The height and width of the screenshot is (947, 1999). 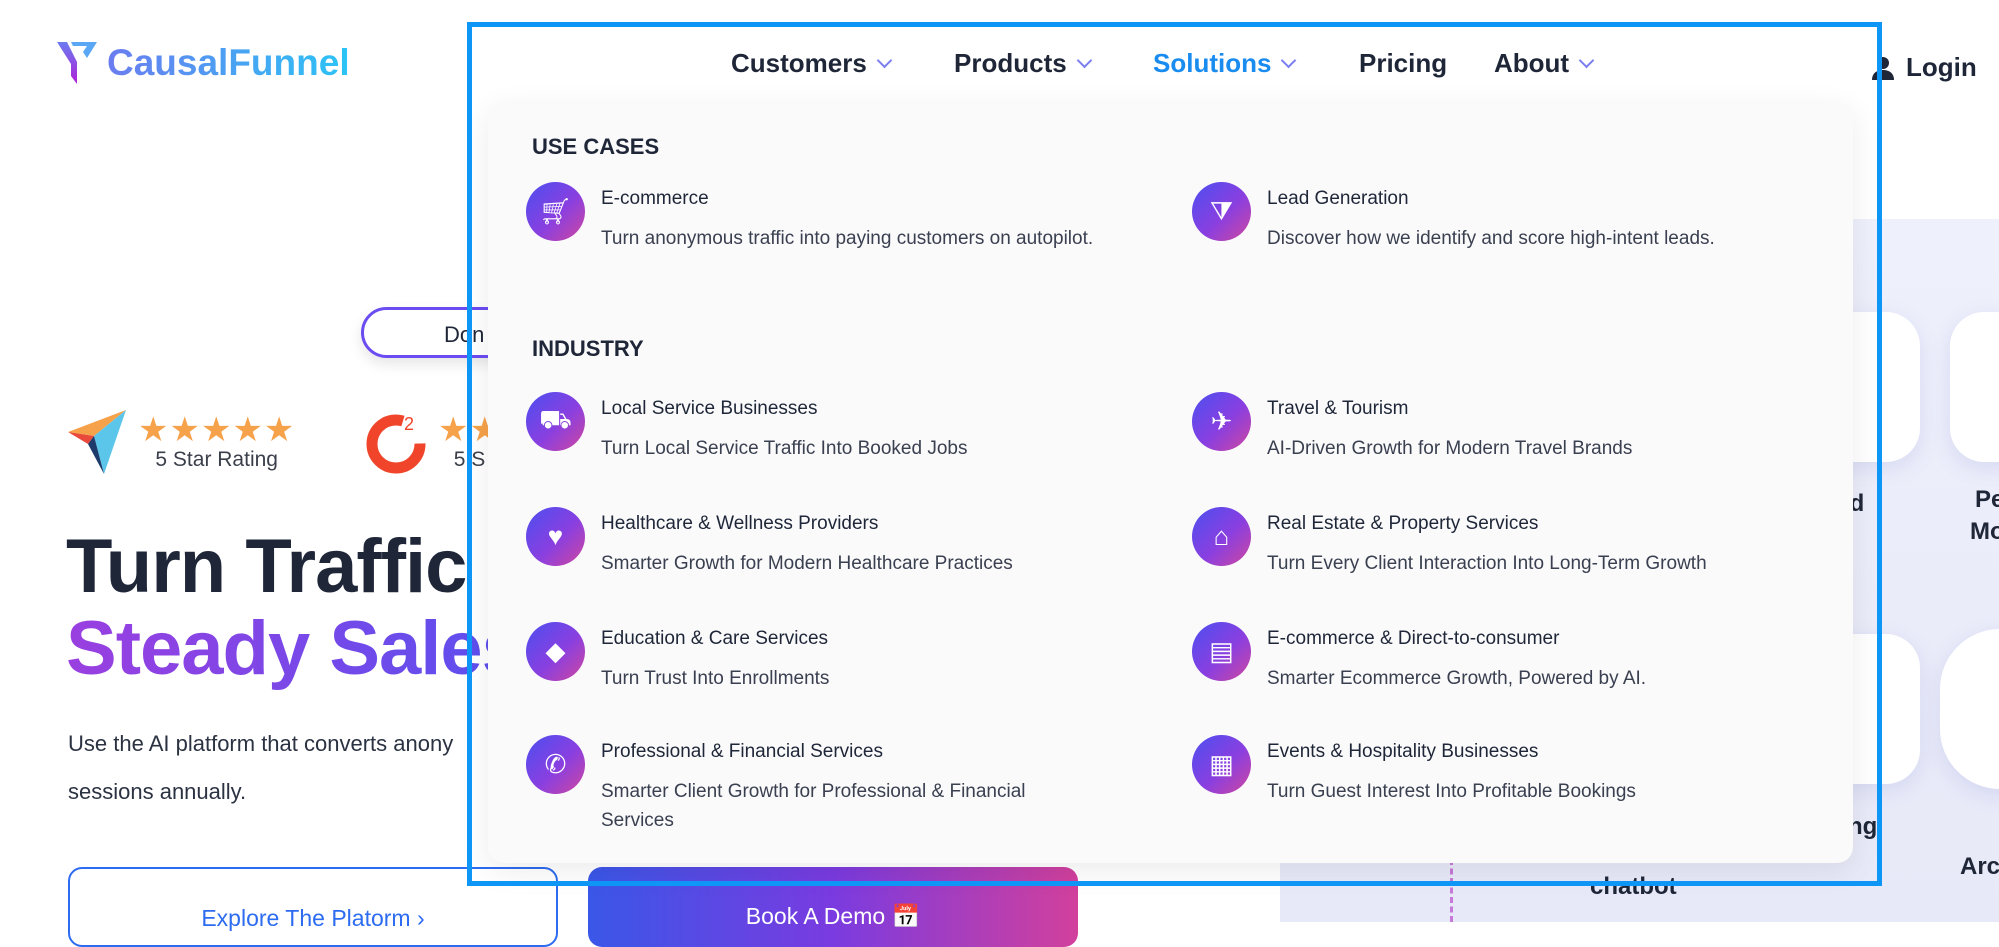 I want to click on nav-customers: Customers, so click(x=812, y=63).